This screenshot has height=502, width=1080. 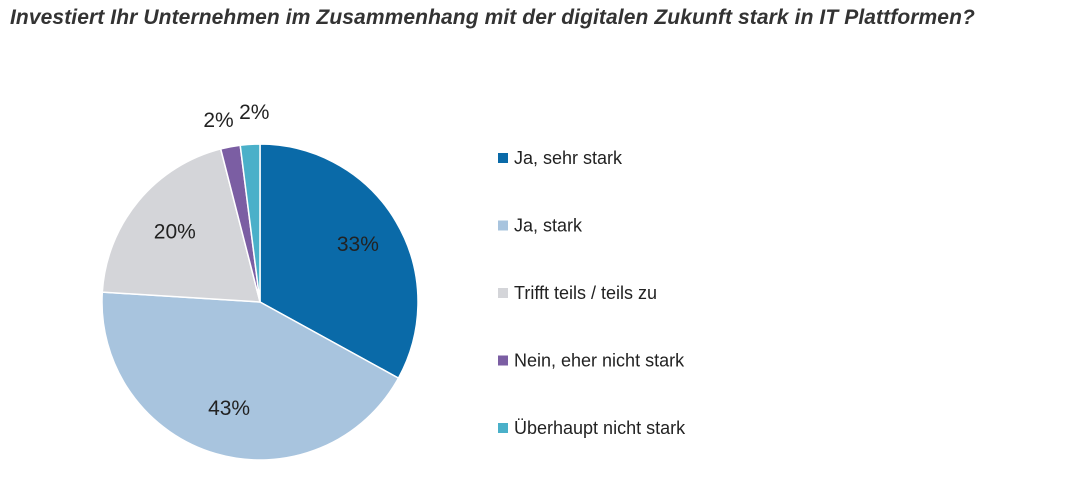 I want to click on pie-label-3: 20%, so click(x=175, y=232).